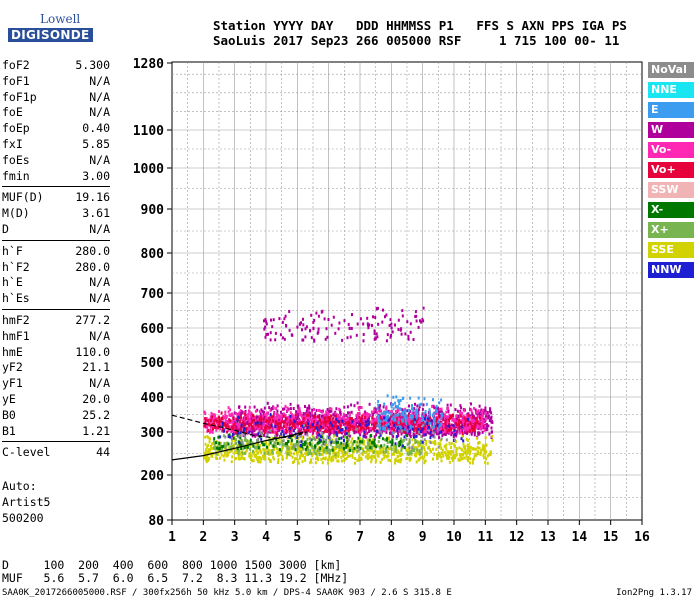  Describe the element at coordinates (103, 452) in the screenshot. I see `param-value: 44` at that location.